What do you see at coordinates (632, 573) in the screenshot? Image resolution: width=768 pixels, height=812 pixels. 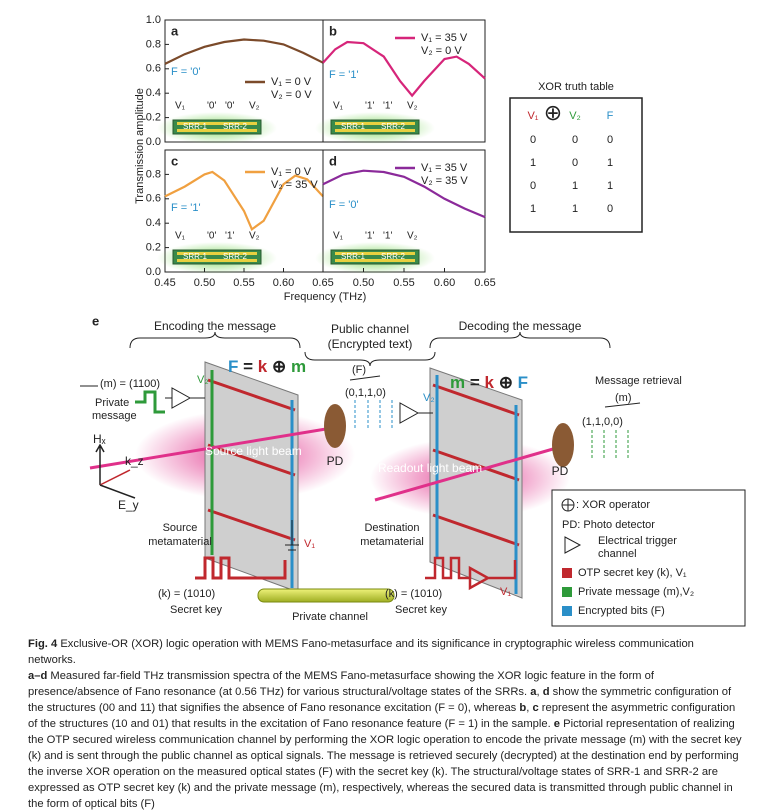 I see `legend-text: OTP secret key (k), V₁` at bounding box center [632, 573].